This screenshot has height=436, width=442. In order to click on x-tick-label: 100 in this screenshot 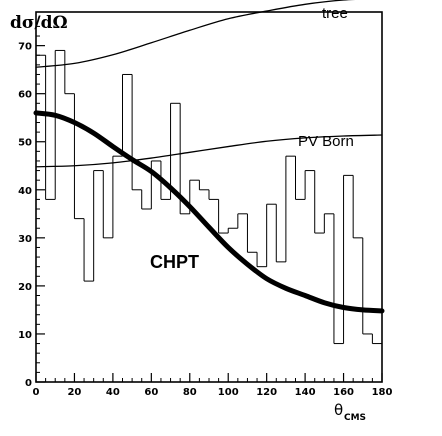, I will do `click(228, 392)`.